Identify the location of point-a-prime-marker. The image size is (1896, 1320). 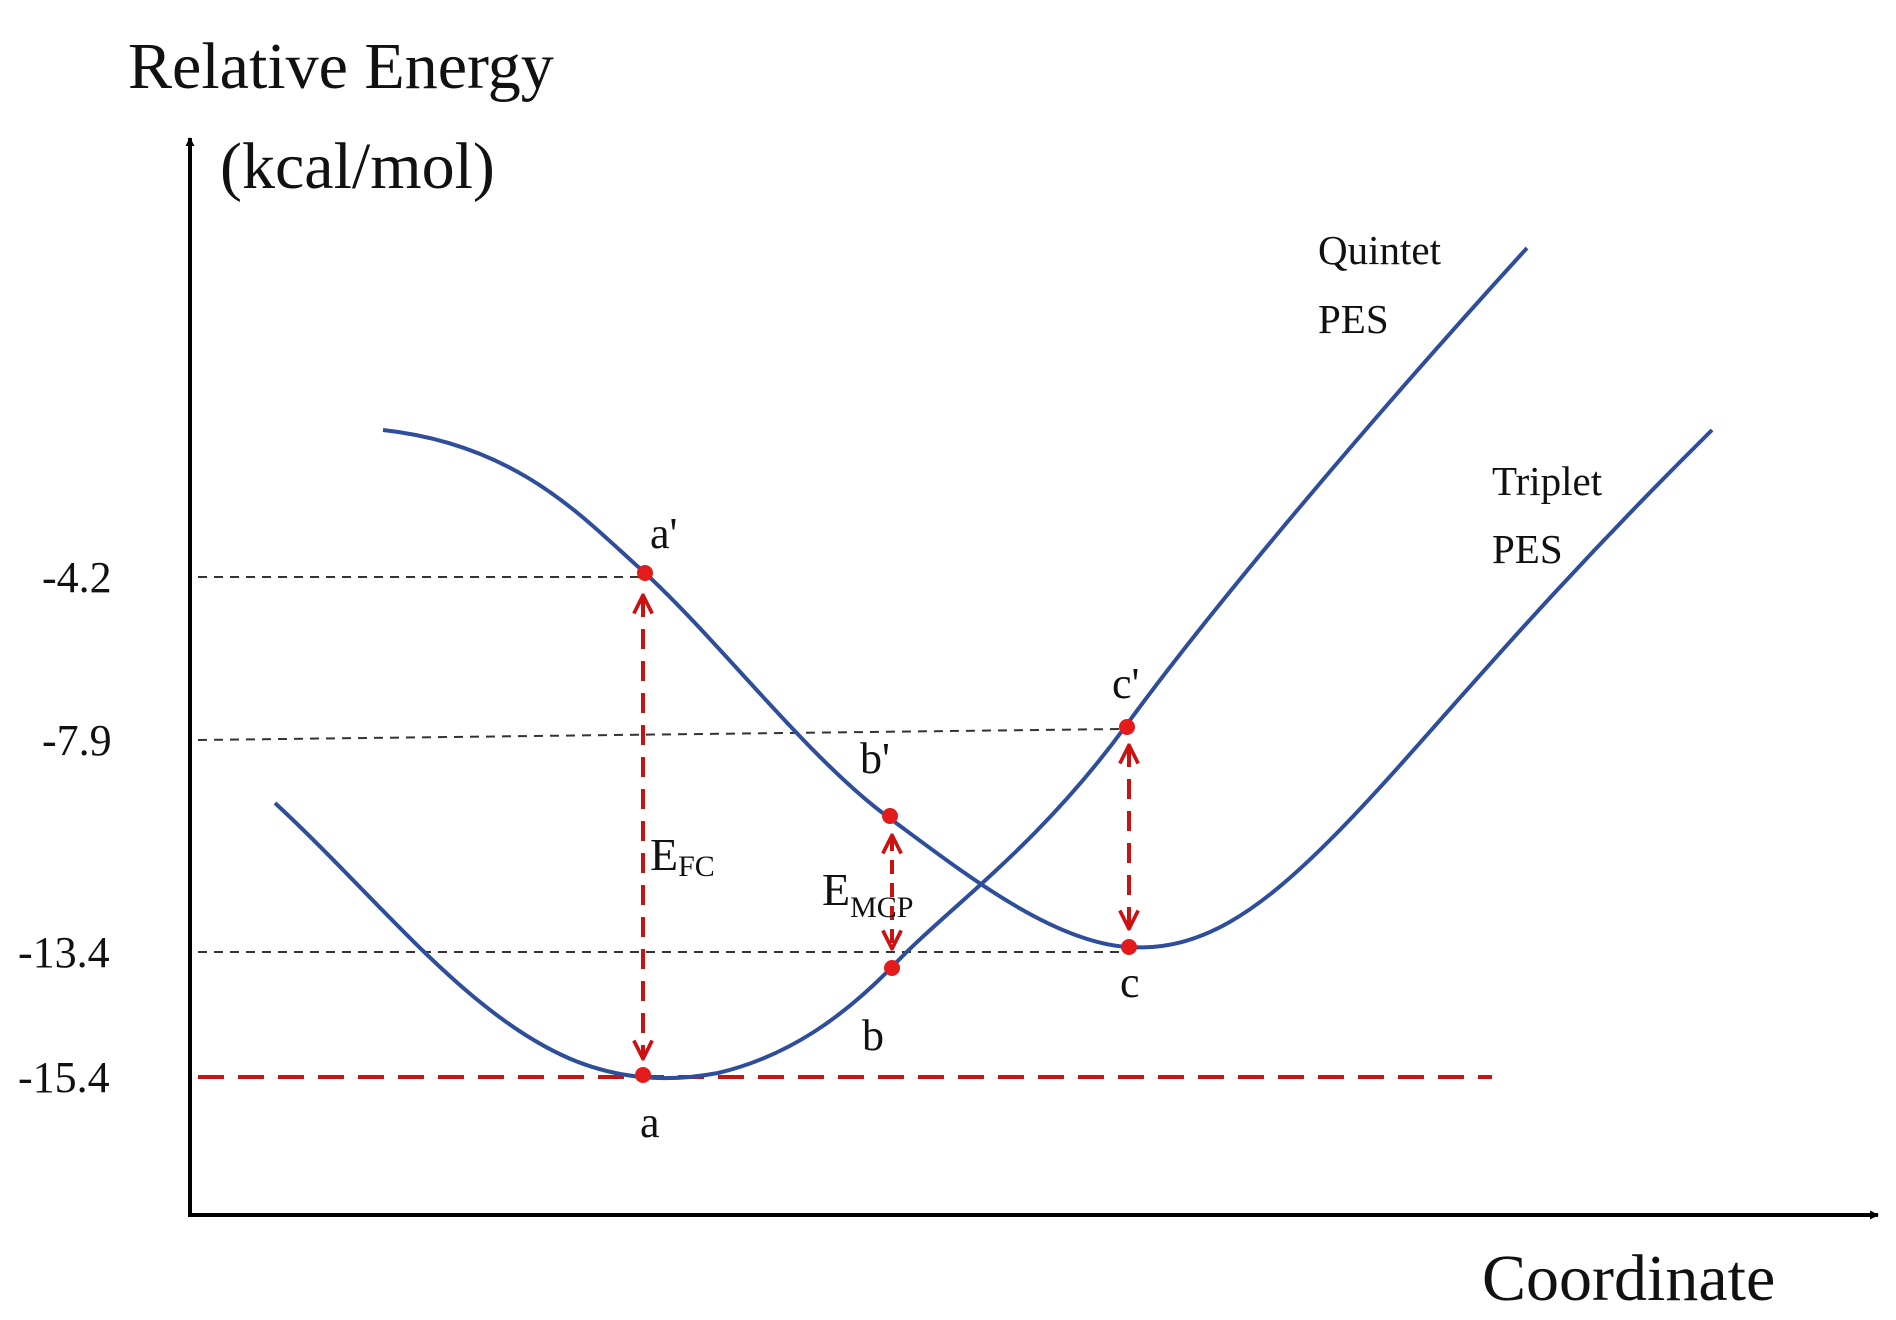
(645, 573).